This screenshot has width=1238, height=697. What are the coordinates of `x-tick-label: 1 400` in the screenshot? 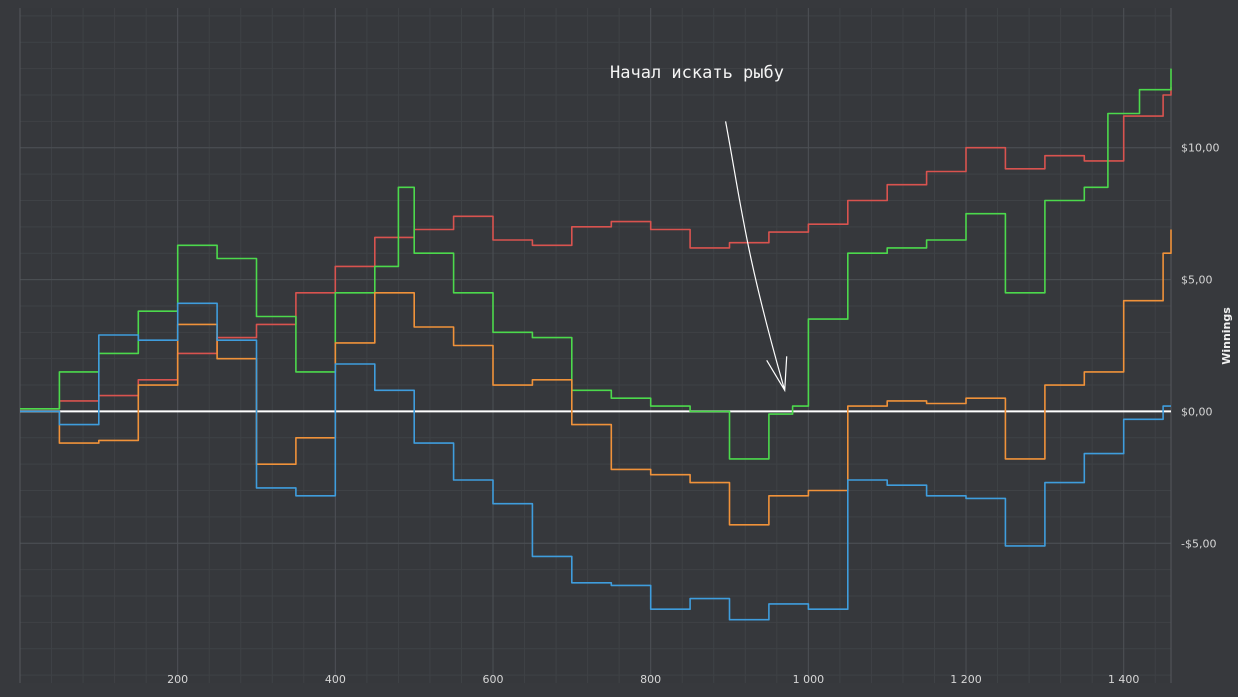 It's located at (1124, 679).